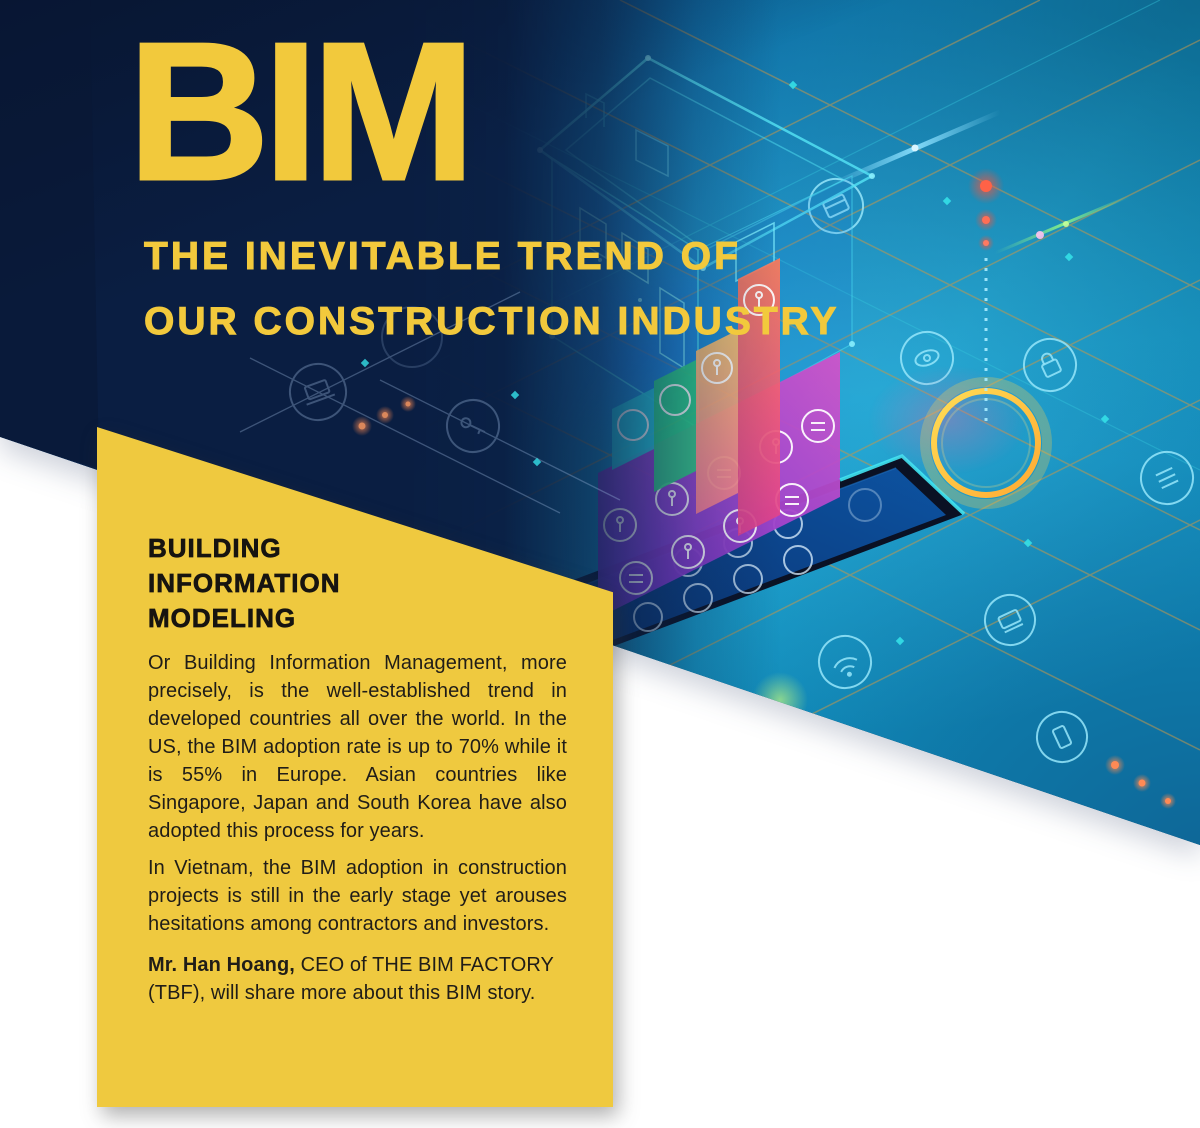 The image size is (1200, 1128). What do you see at coordinates (384, 416) in the screenshot?
I see `orange-streak` at bounding box center [384, 416].